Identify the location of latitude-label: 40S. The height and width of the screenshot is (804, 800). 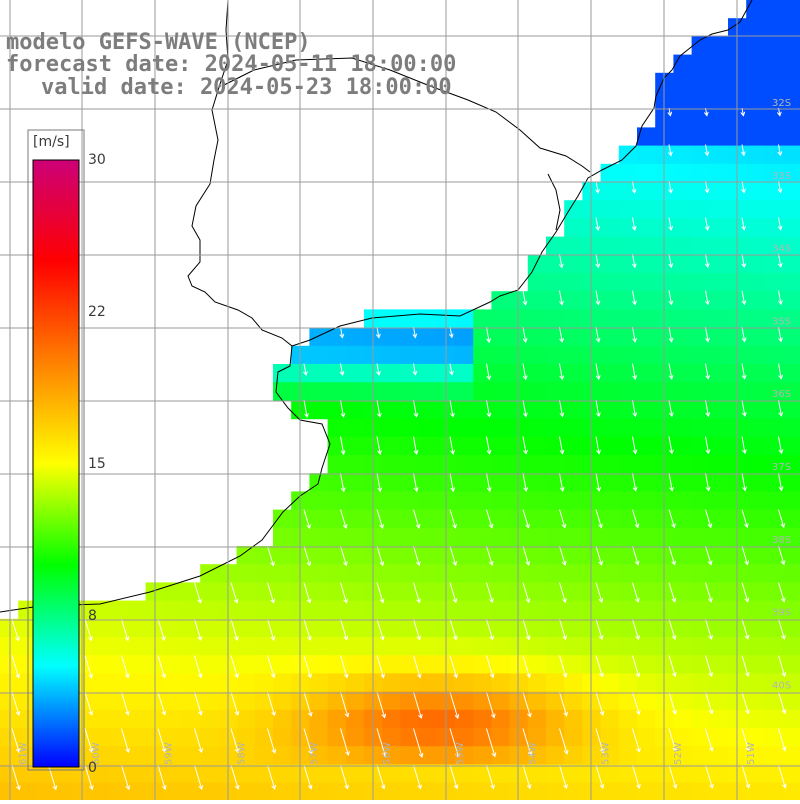
(781, 685).